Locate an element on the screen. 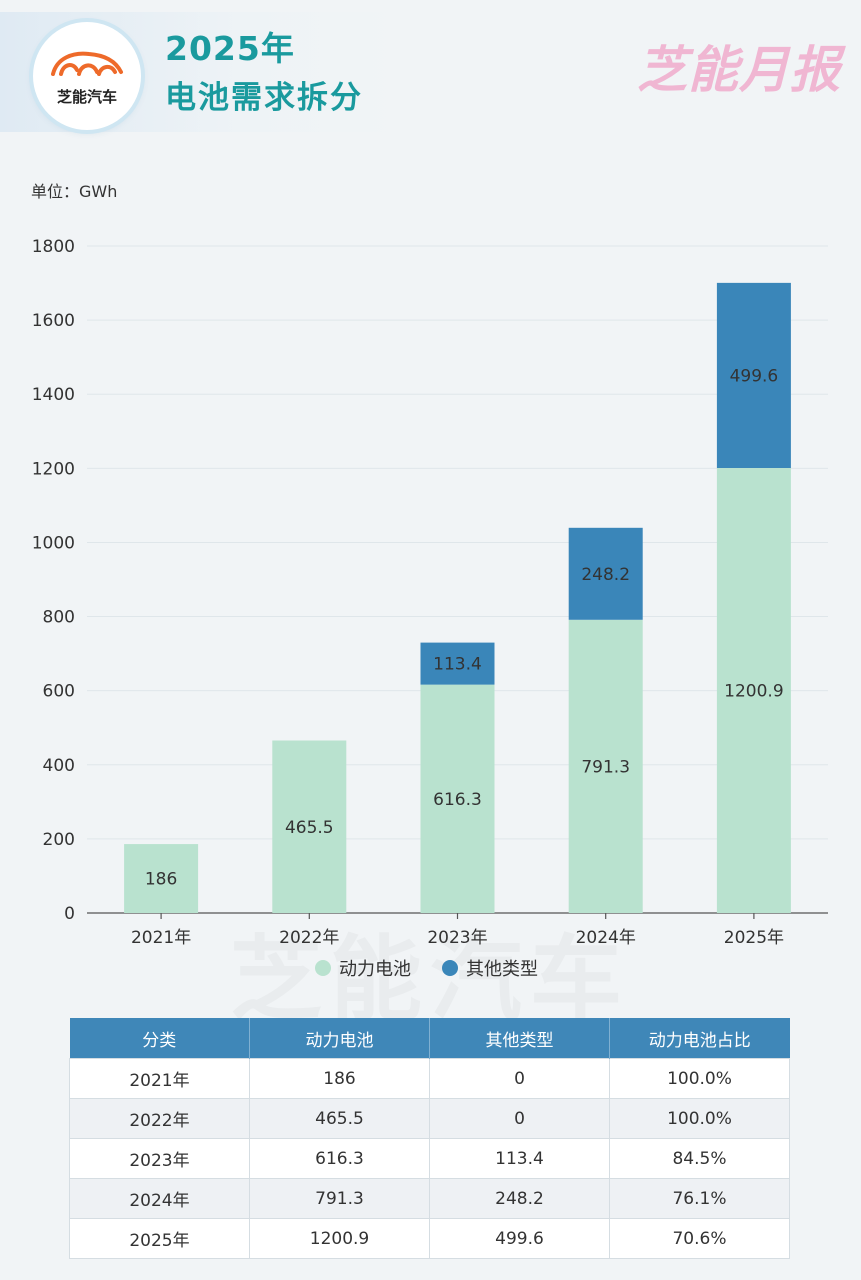 The height and width of the screenshot is (1280, 861). logo-text: 芝能汽车 is located at coordinates (86, 97).